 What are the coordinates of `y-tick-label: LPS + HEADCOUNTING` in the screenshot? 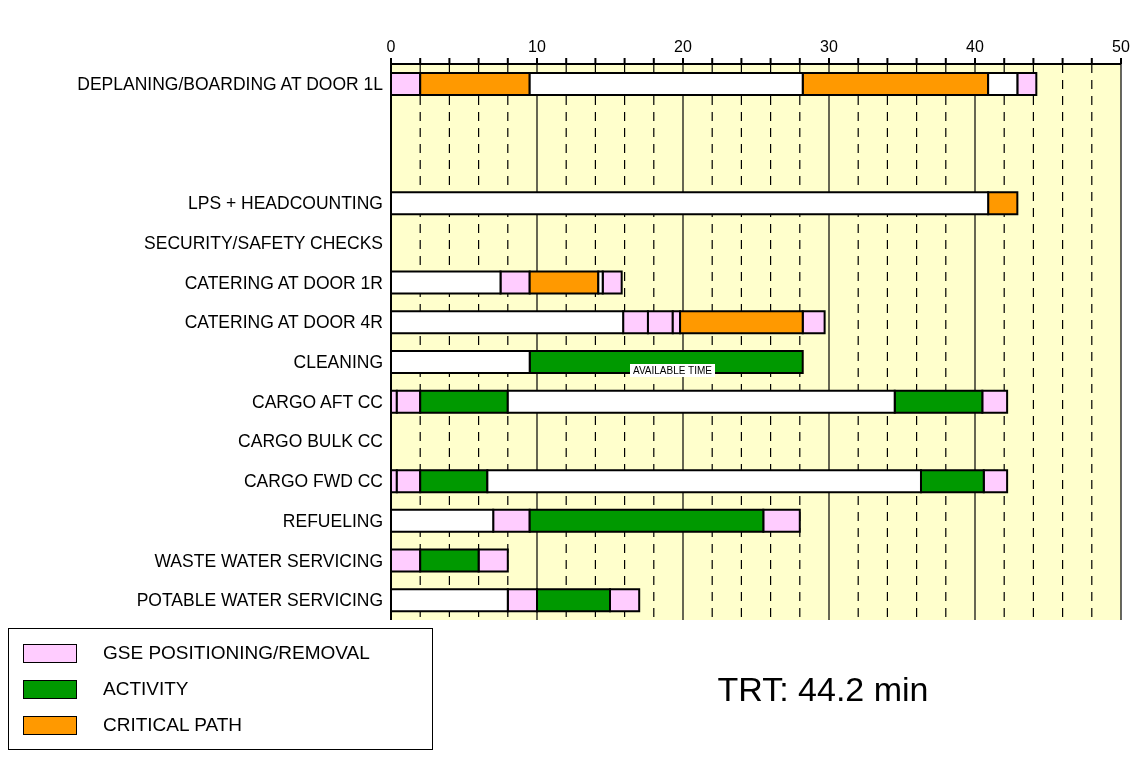 It's located at (285, 203).